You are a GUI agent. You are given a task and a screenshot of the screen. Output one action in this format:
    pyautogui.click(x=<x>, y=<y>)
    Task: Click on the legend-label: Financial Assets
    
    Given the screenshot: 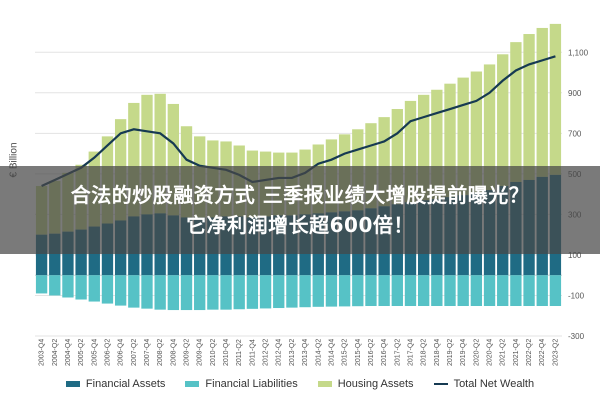 What is the action you would take?
    pyautogui.click(x=125, y=384)
    